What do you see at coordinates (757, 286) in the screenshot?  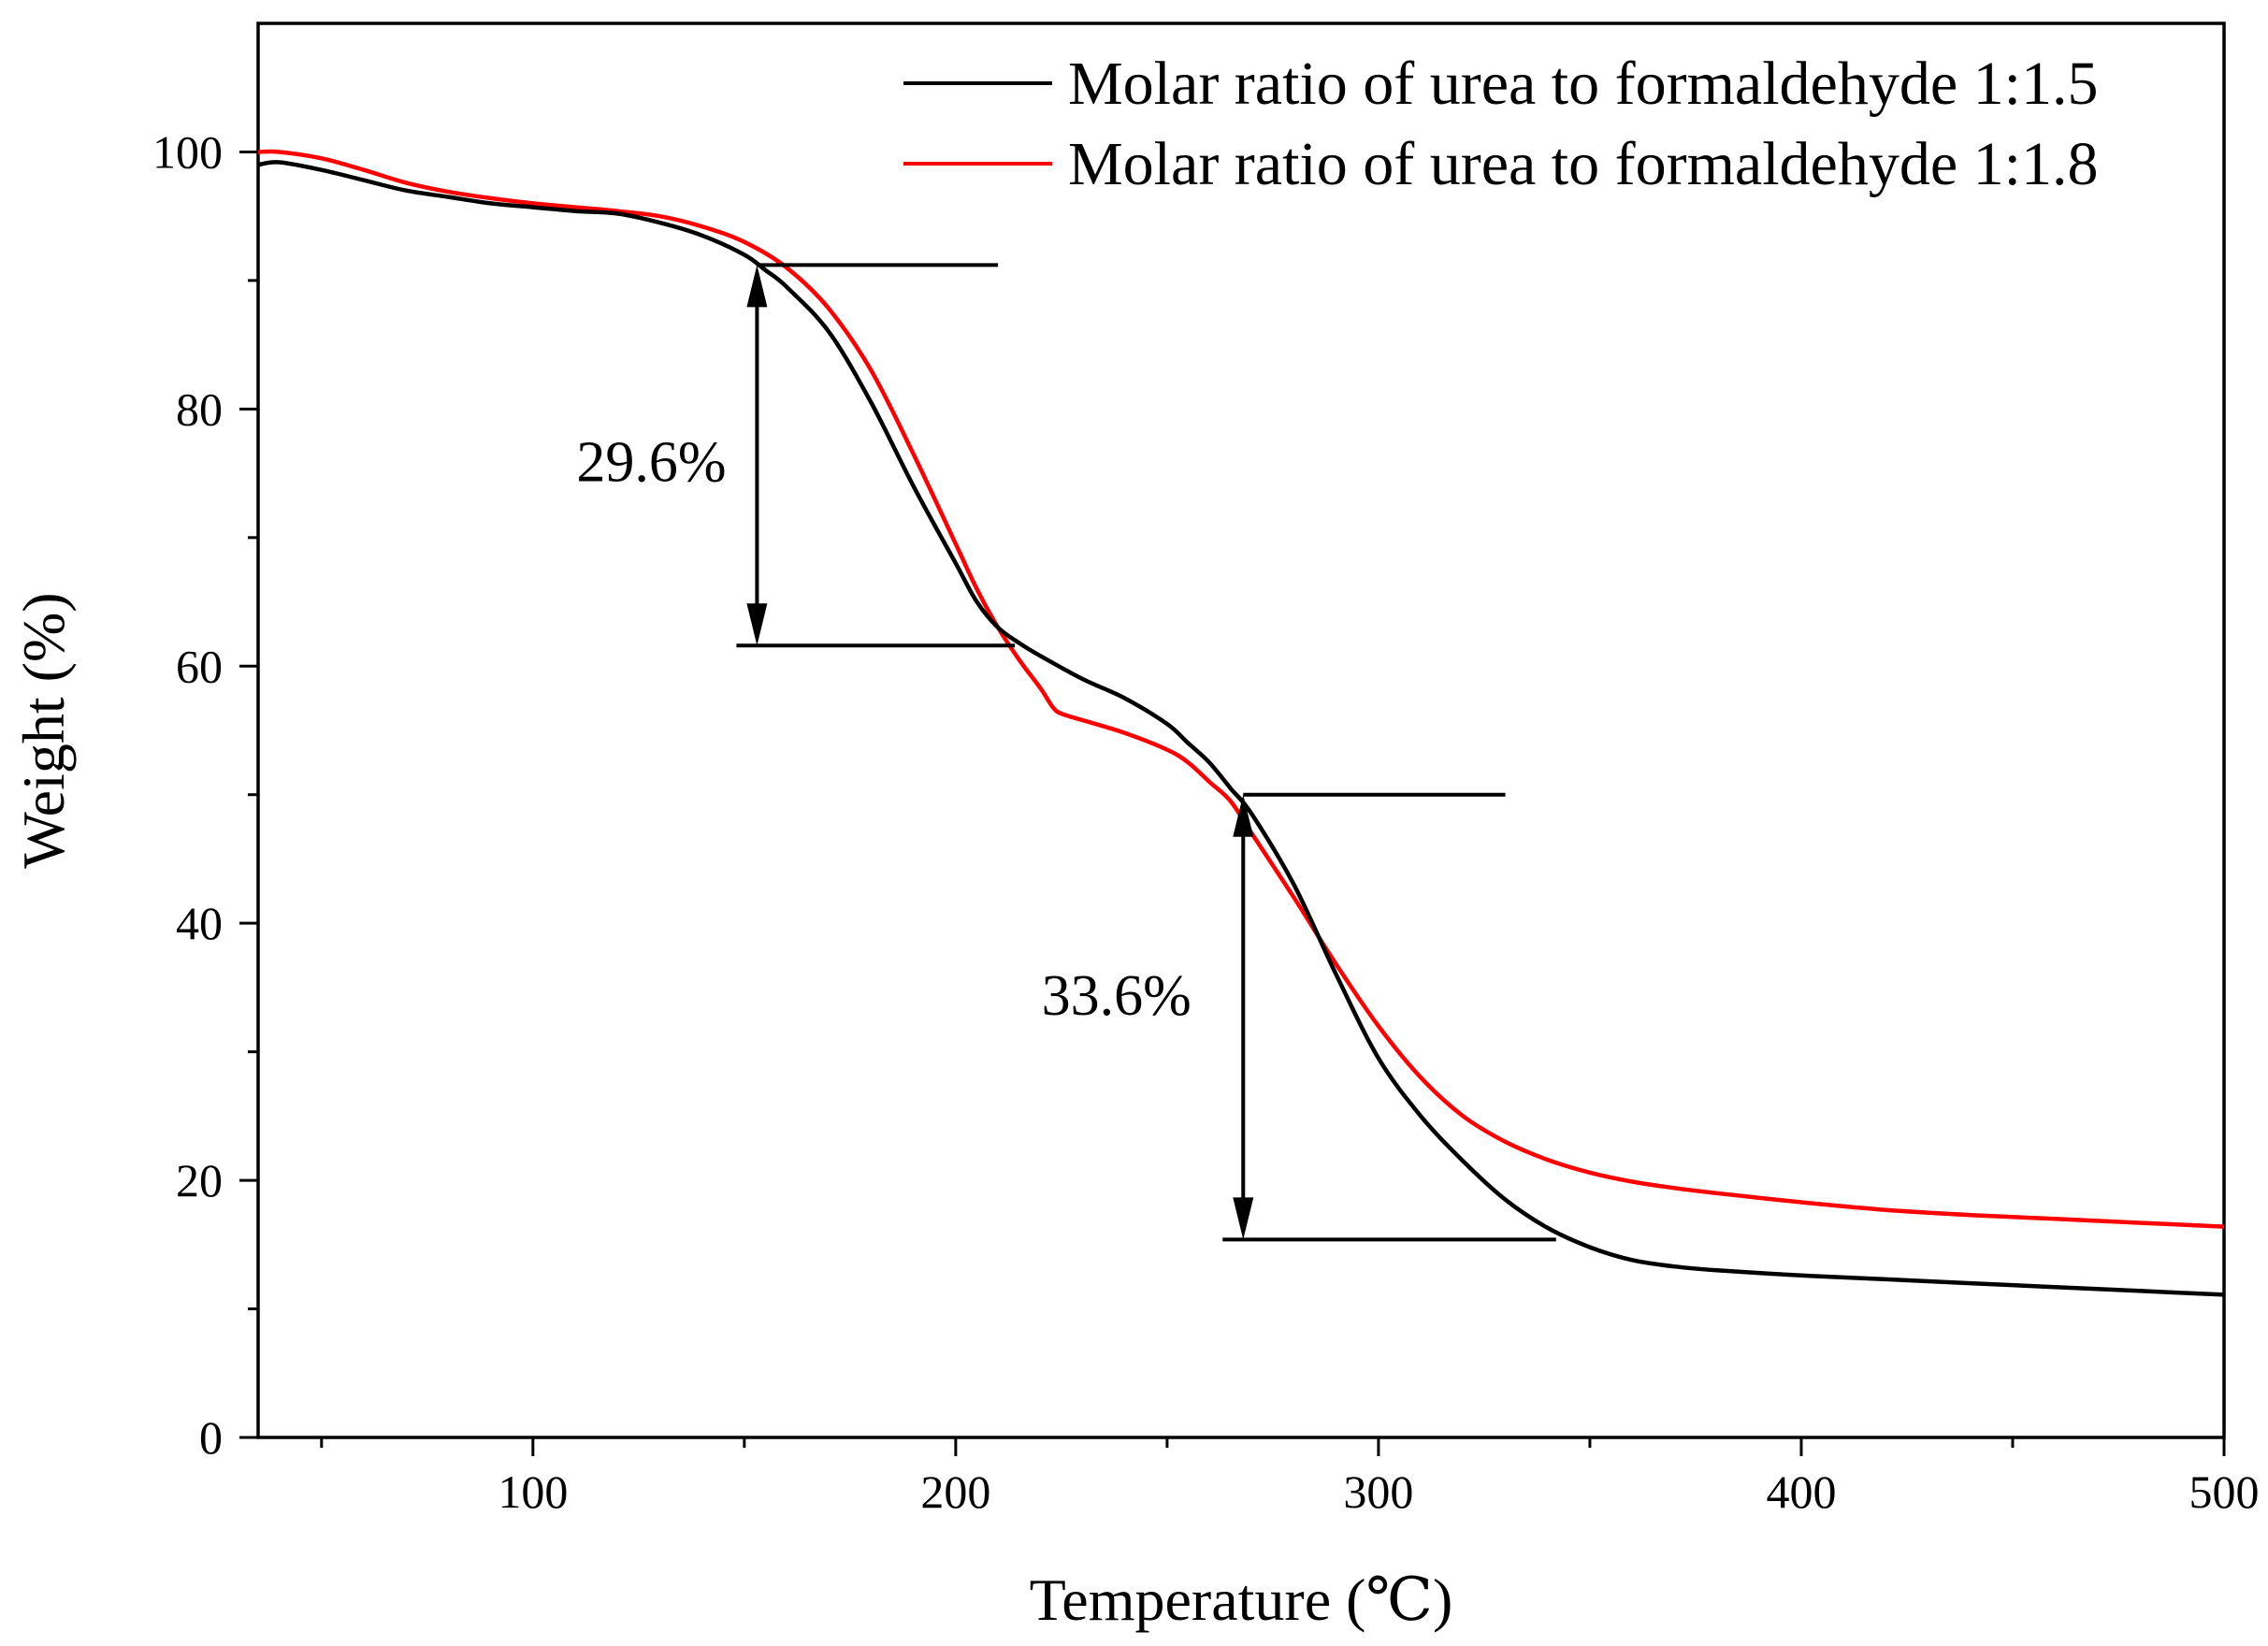 I see `annotation-1-arrow-head-up` at bounding box center [757, 286].